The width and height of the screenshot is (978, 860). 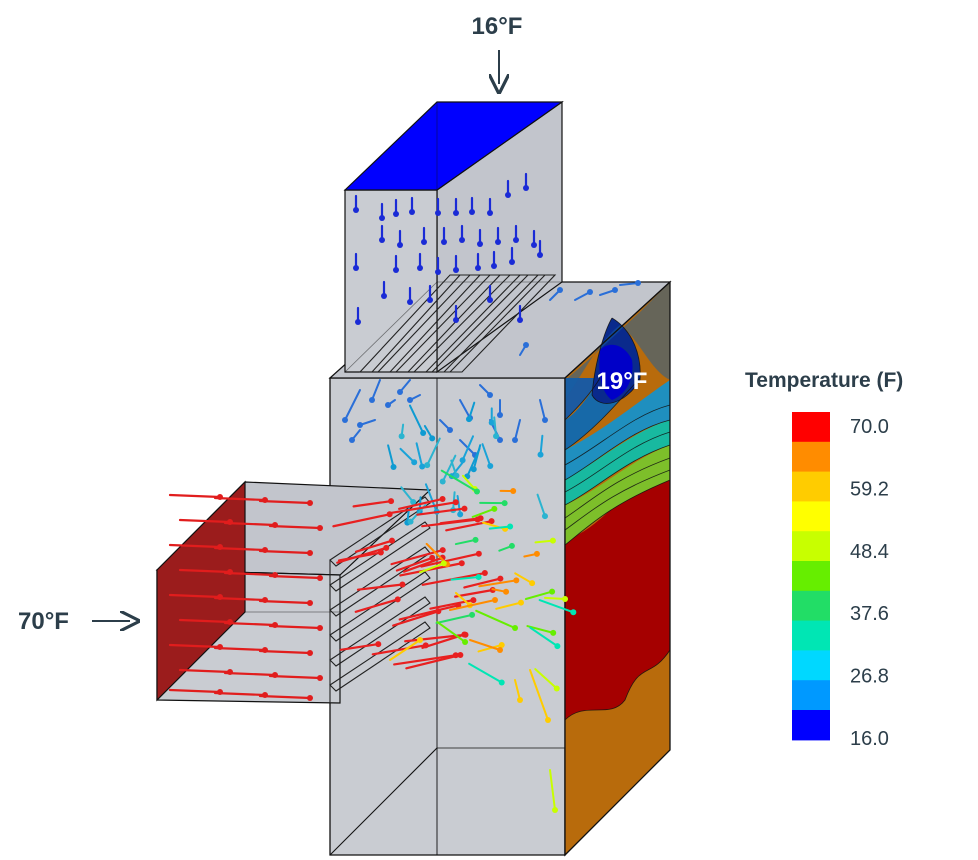 What do you see at coordinates (869, 489) in the screenshot?
I see `legend-tick-label: 59.2` at bounding box center [869, 489].